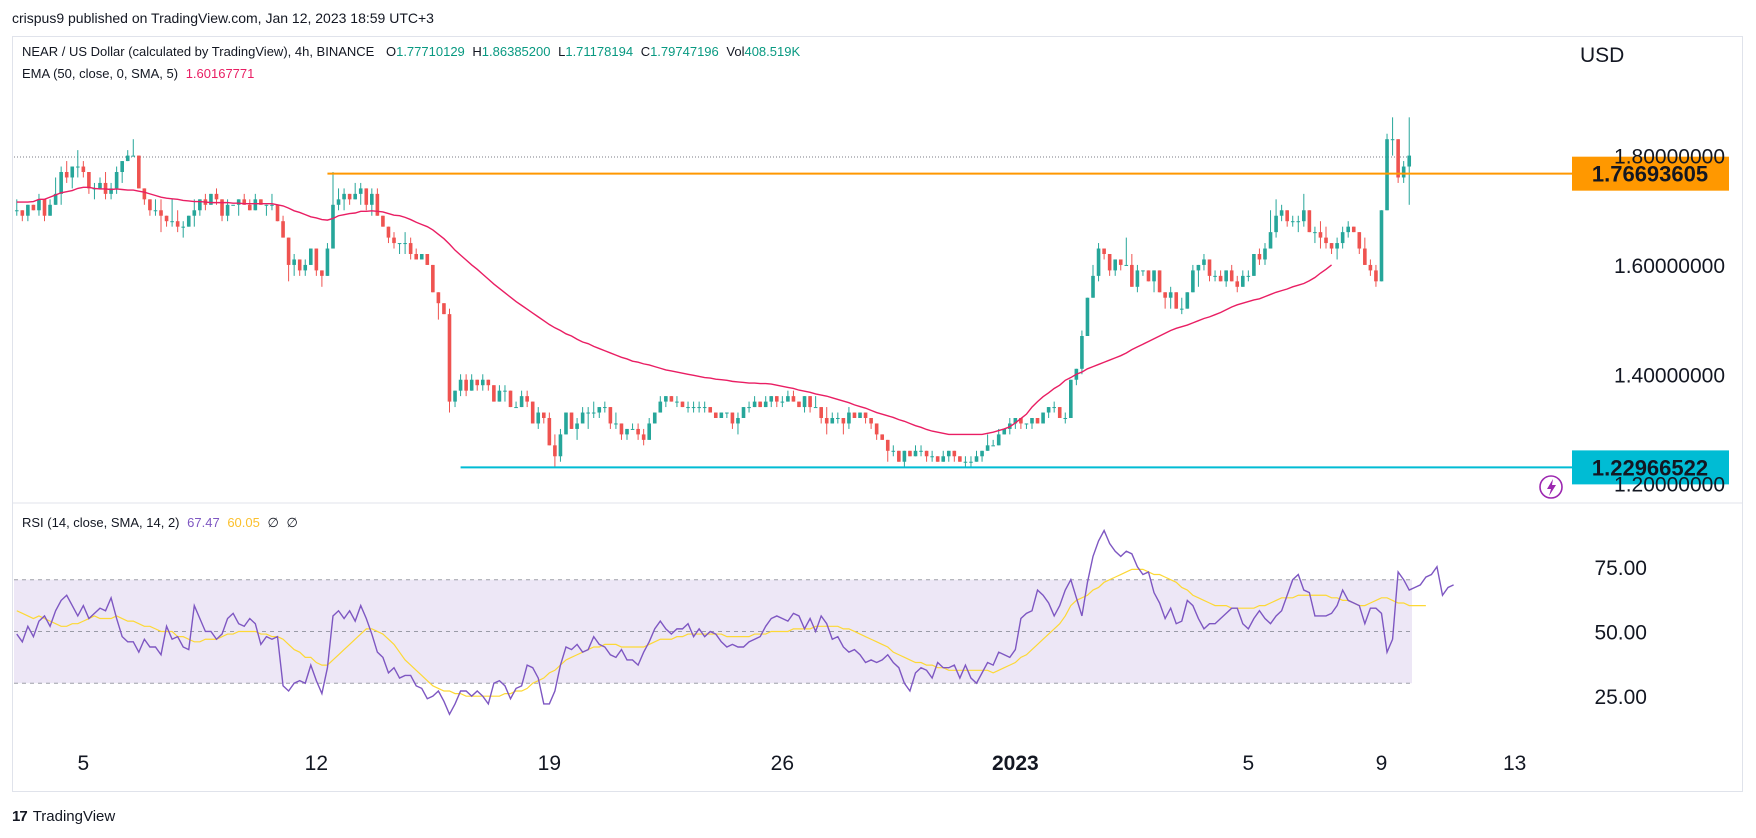 Image resolution: width=1756 pixels, height=838 pixels. I want to click on flash-icon, so click(1551, 487).